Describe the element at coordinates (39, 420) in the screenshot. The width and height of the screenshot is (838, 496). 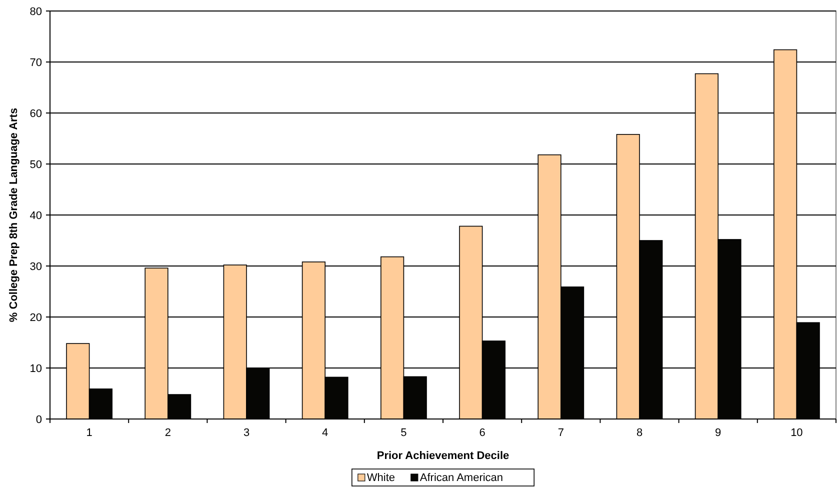
I see `y-tick-label: 0` at that location.